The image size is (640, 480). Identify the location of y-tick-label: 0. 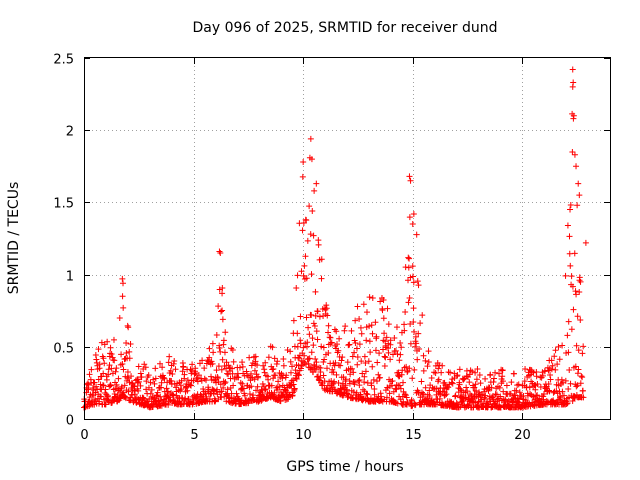
(70, 421).